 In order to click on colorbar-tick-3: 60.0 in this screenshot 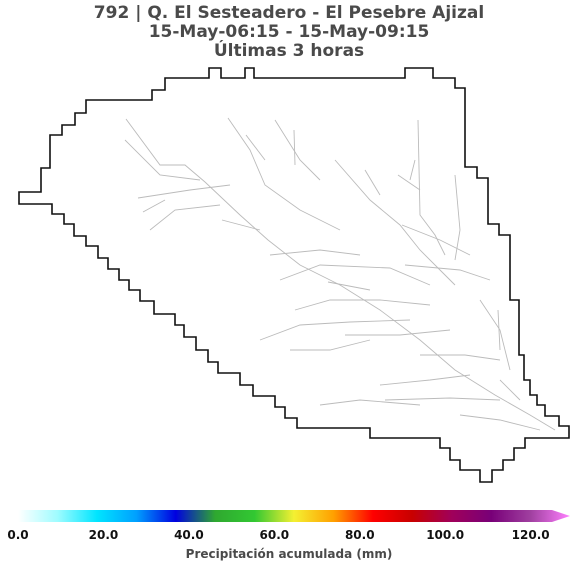, I will do `click(274, 535)`.